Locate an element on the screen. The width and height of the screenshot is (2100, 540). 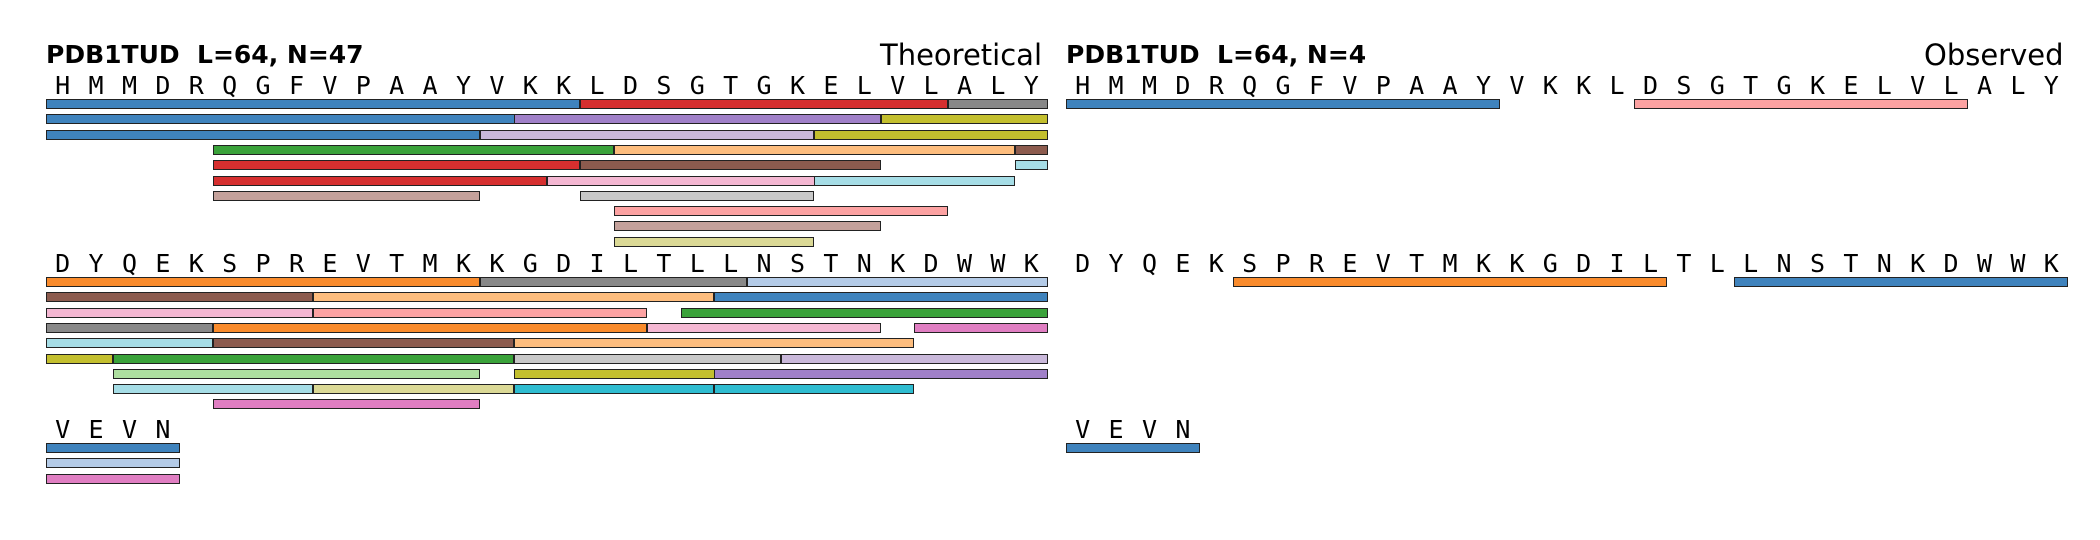
theoretical-residue: W is located at coordinates (998, 263).